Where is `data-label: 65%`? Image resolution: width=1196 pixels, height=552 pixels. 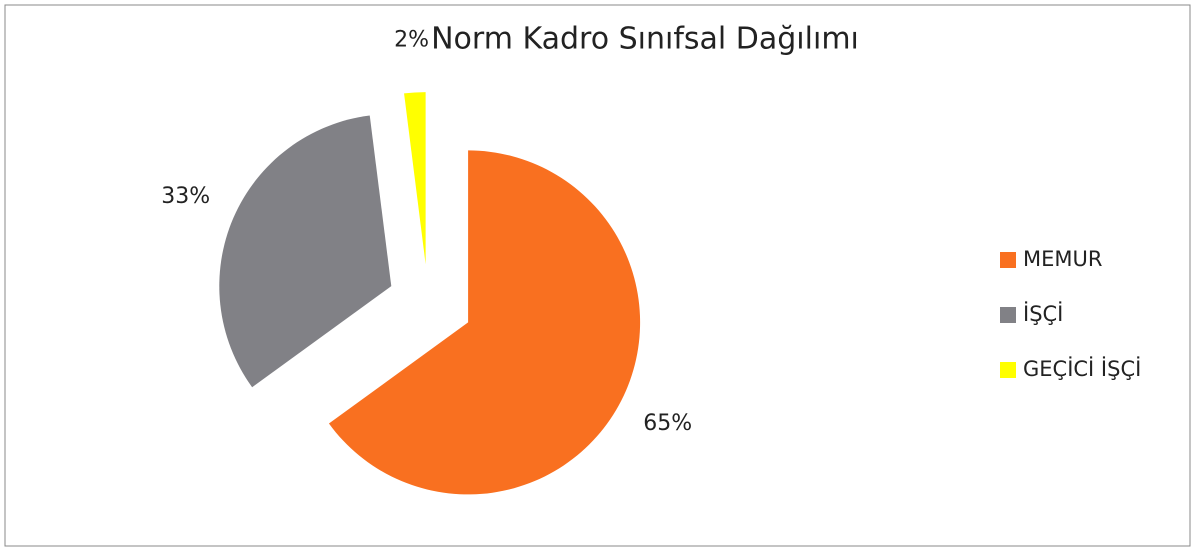 data-label: 65% is located at coordinates (667, 423).